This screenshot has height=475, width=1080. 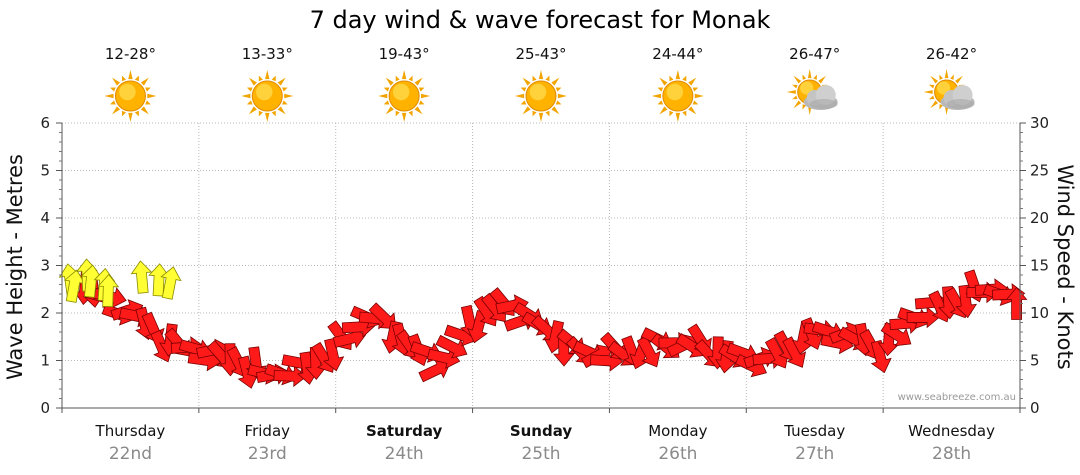 I want to click on day-name: Monday, so click(x=677, y=431).